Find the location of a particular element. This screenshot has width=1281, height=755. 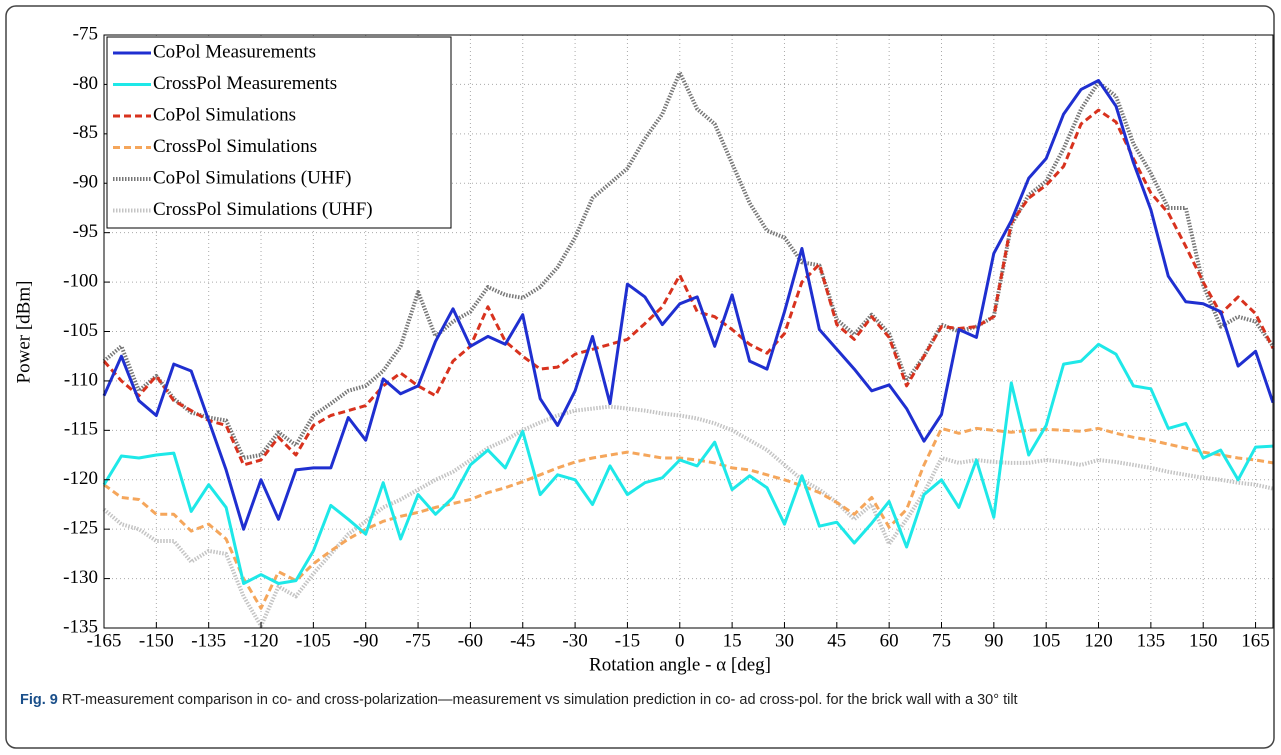

legend-box is located at coordinates (279, 132).